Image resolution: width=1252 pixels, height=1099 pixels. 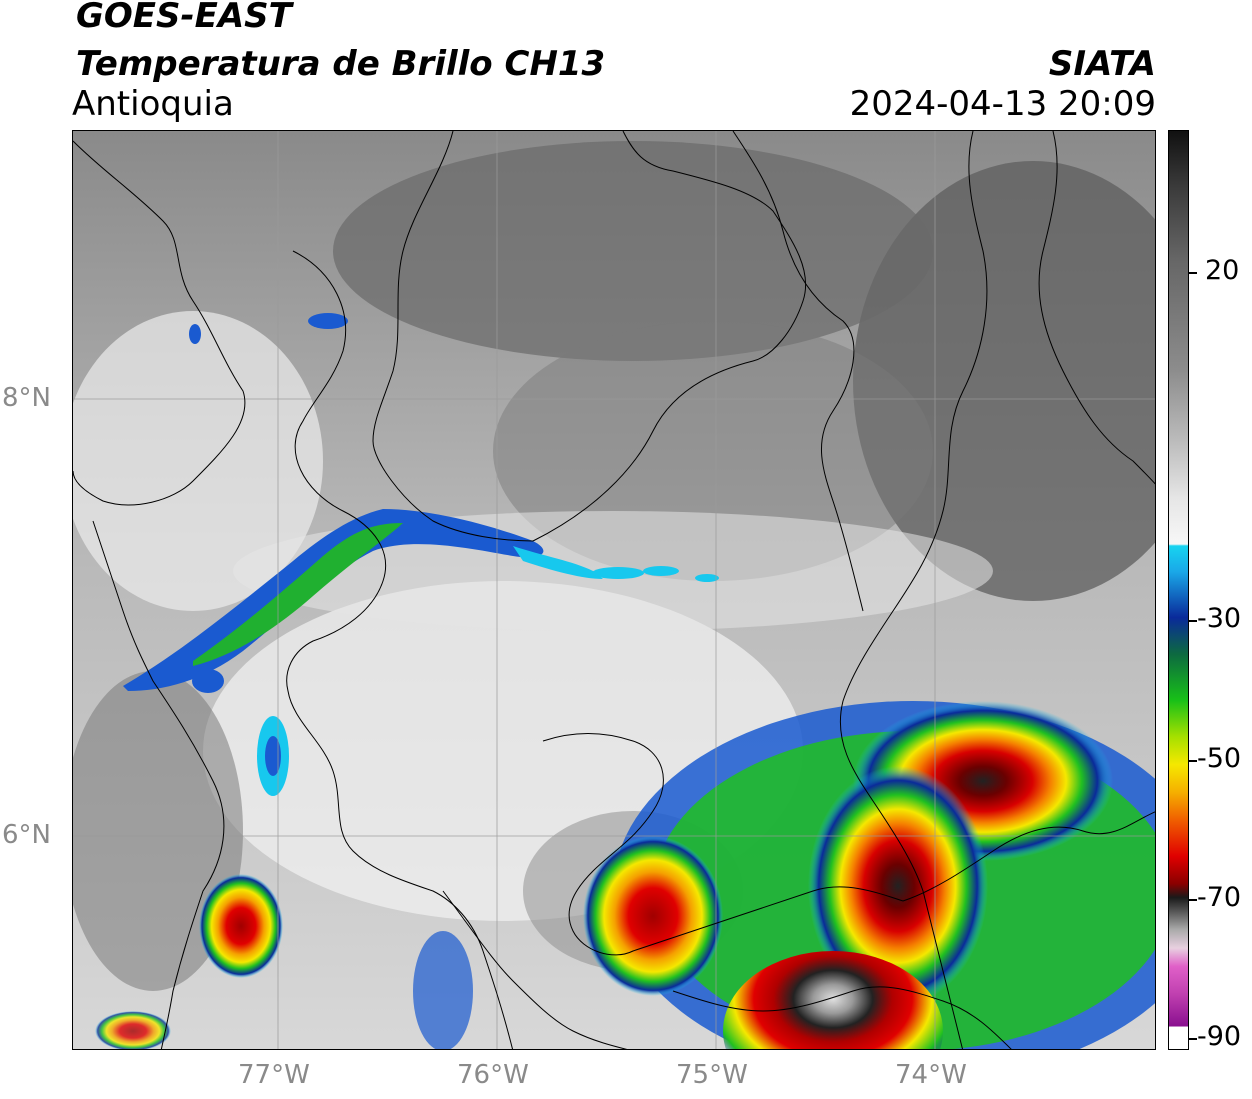 I want to click on lat-tick-label-6: 6°N, so click(x=26, y=835).